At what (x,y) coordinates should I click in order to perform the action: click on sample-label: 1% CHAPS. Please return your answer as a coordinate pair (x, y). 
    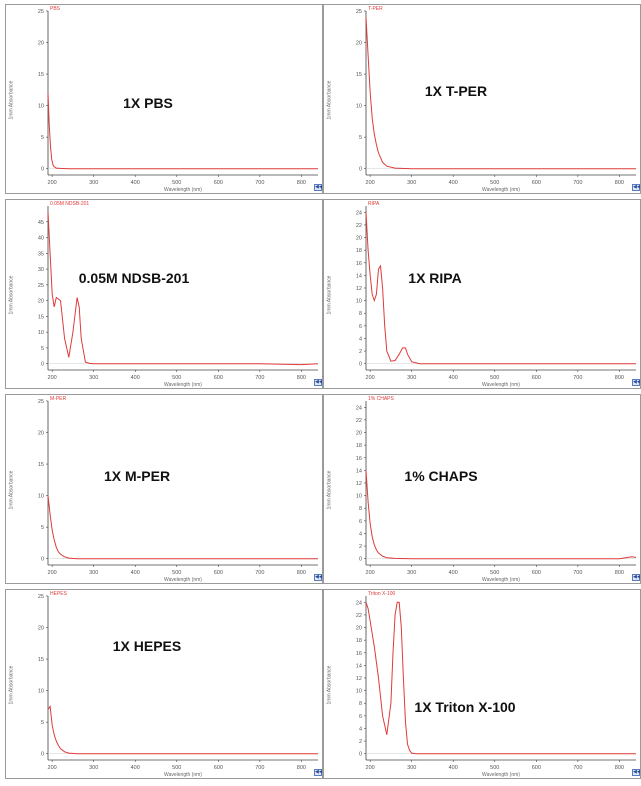
    Looking at the image, I should click on (441, 476).